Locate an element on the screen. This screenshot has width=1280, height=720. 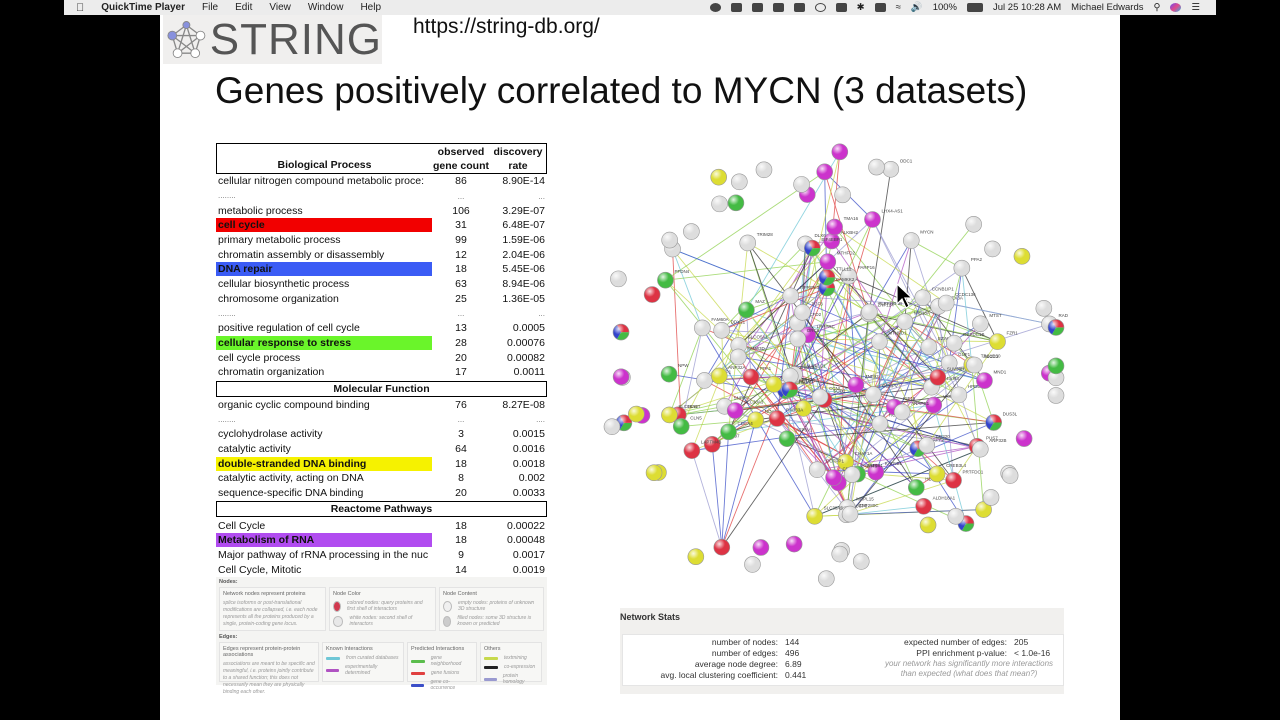
time-machine-icon is located at coordinates (820, 7).